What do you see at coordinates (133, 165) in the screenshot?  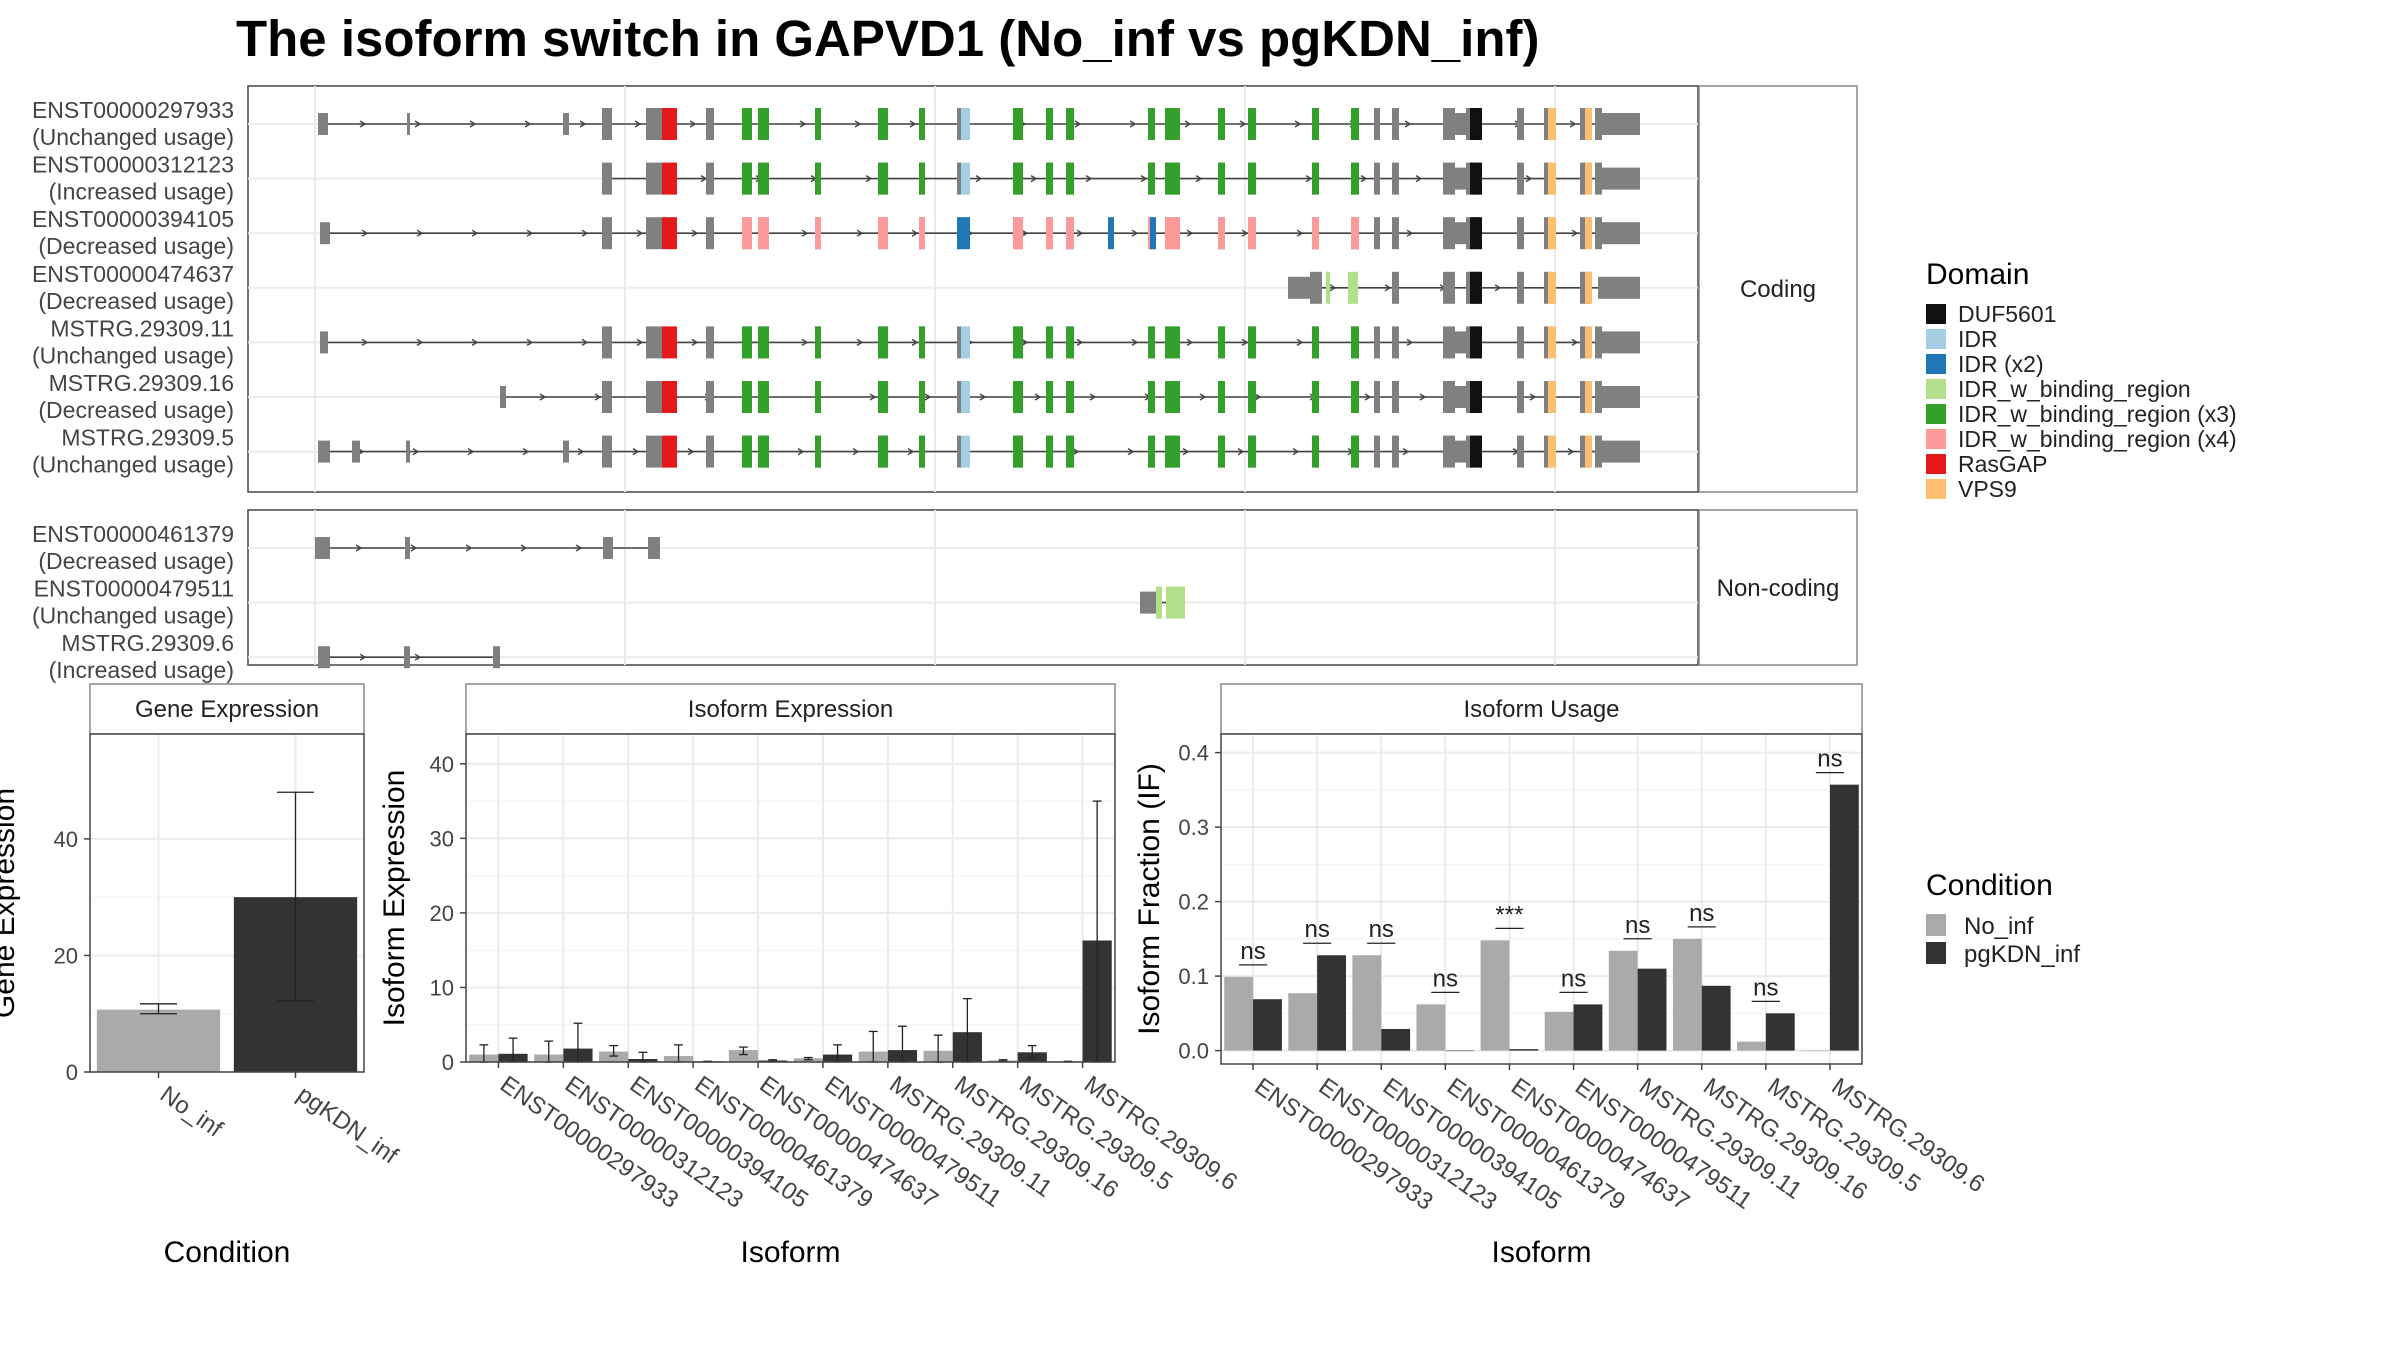 I see `transcript-label: ENST00000312123` at bounding box center [133, 165].